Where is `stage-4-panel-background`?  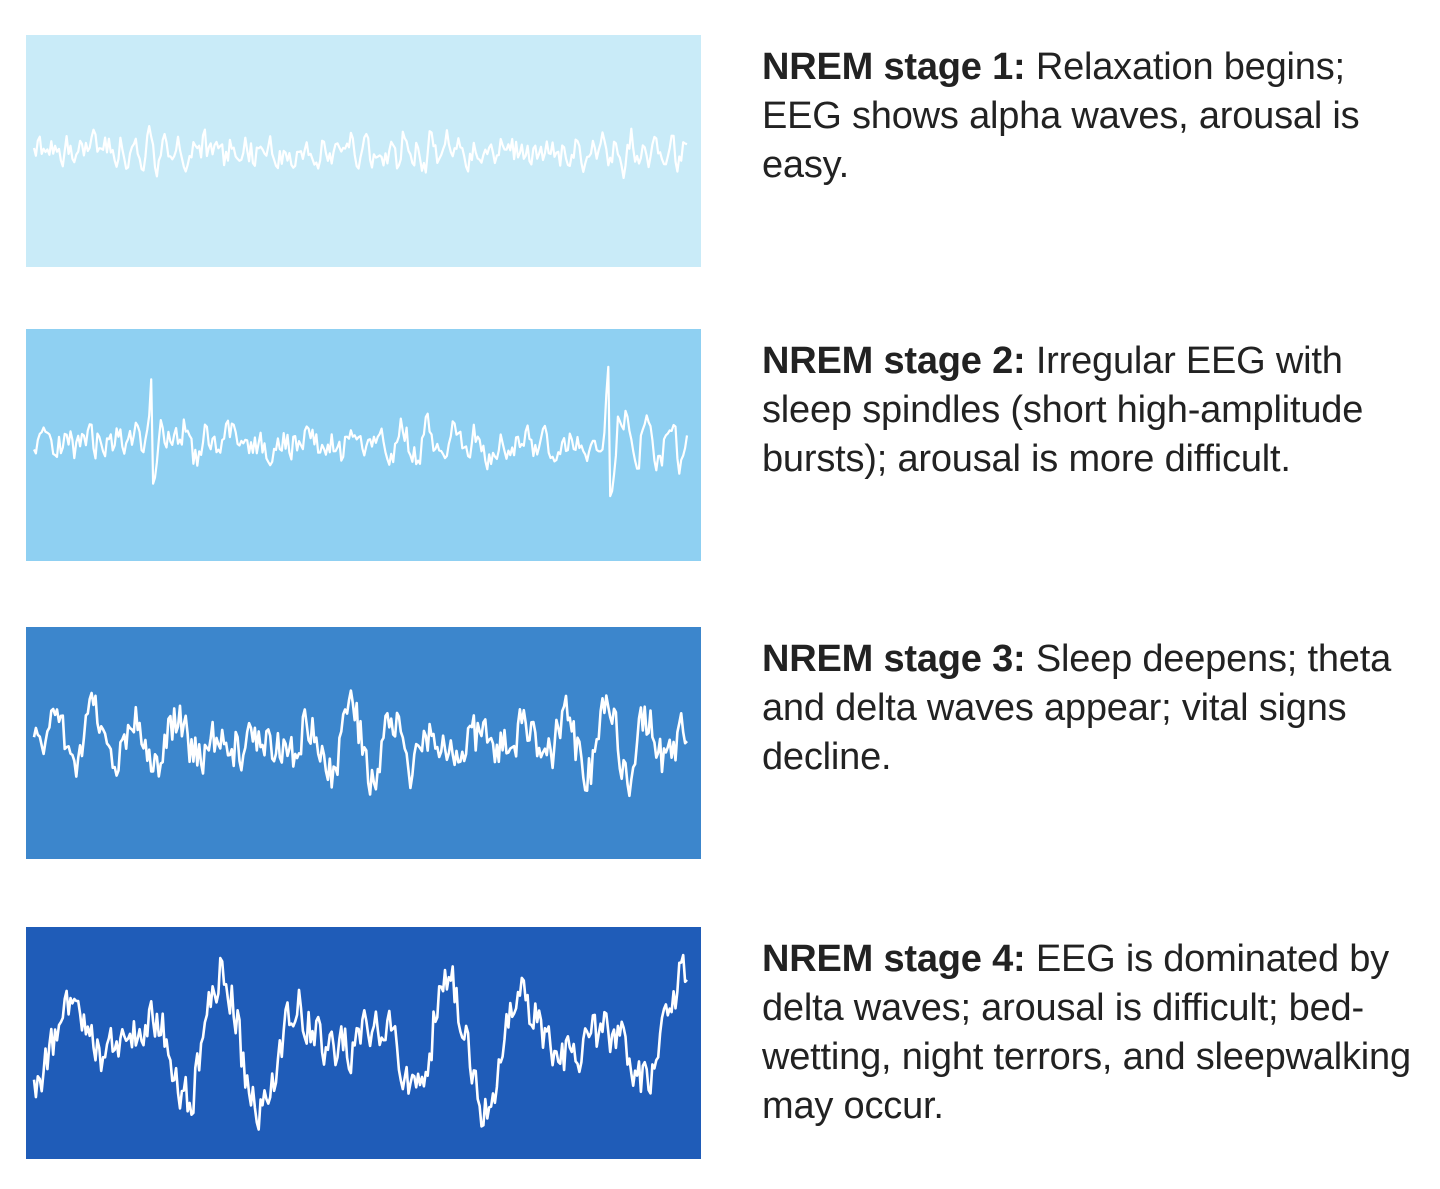
stage-4-panel-background is located at coordinates (363, 1043).